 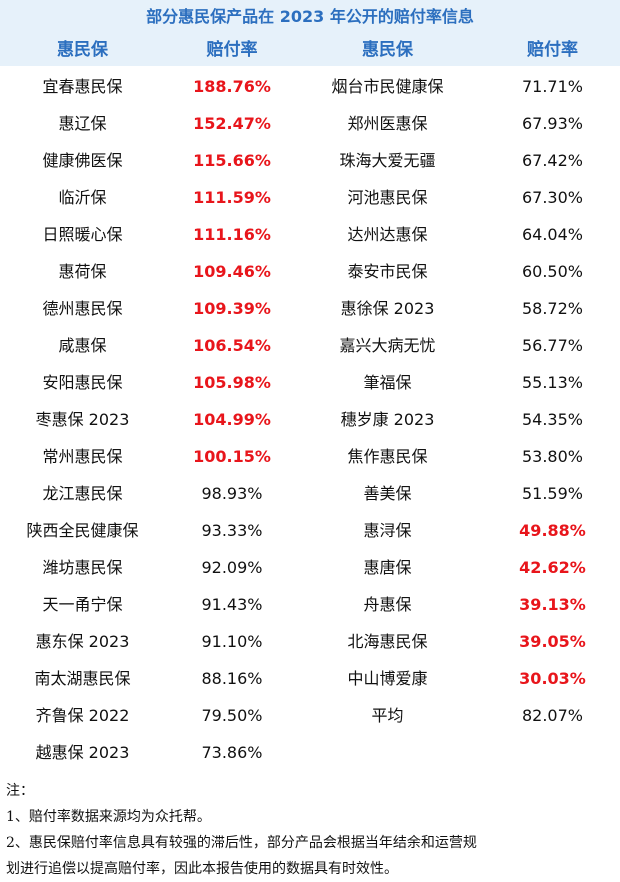 What do you see at coordinates (82, 123) in the screenshot?
I see `product-name: 惠辽保` at bounding box center [82, 123].